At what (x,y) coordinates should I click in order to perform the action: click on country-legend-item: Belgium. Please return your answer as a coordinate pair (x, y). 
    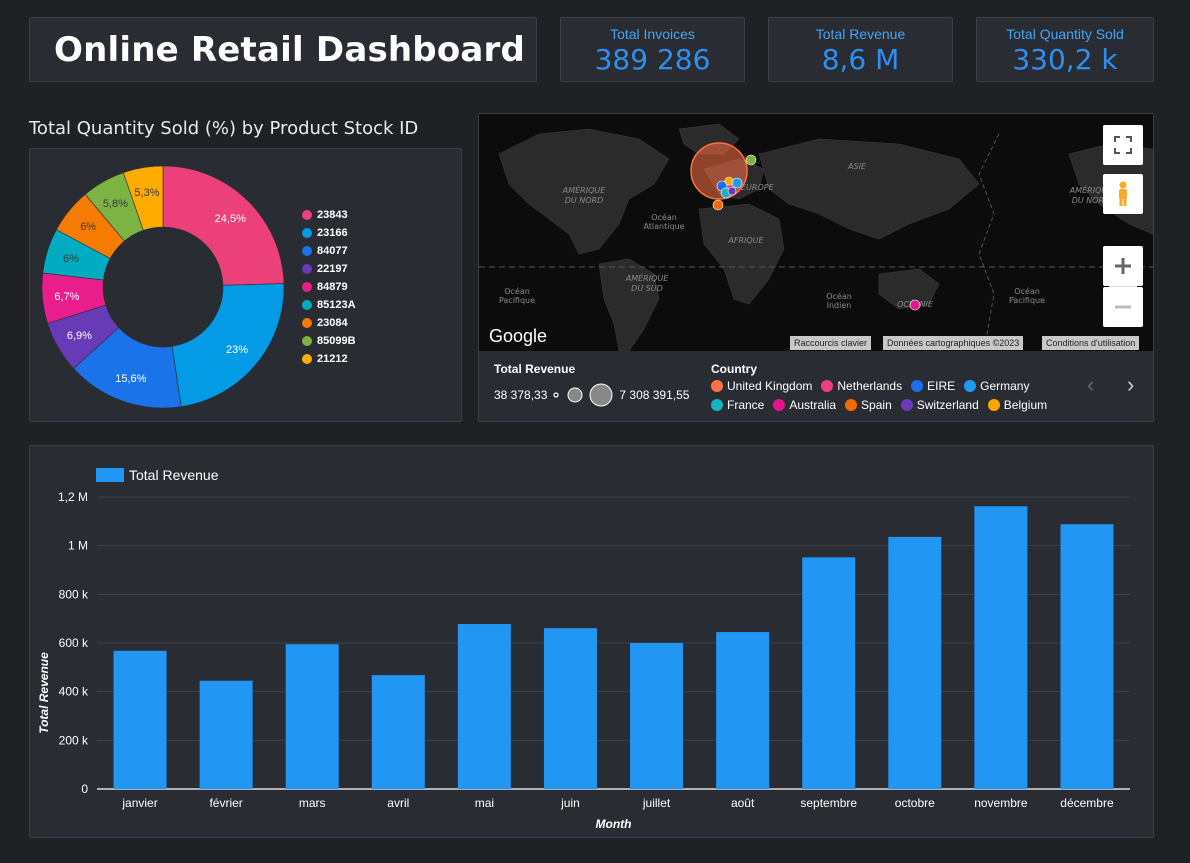
    Looking at the image, I should click on (1017, 405).